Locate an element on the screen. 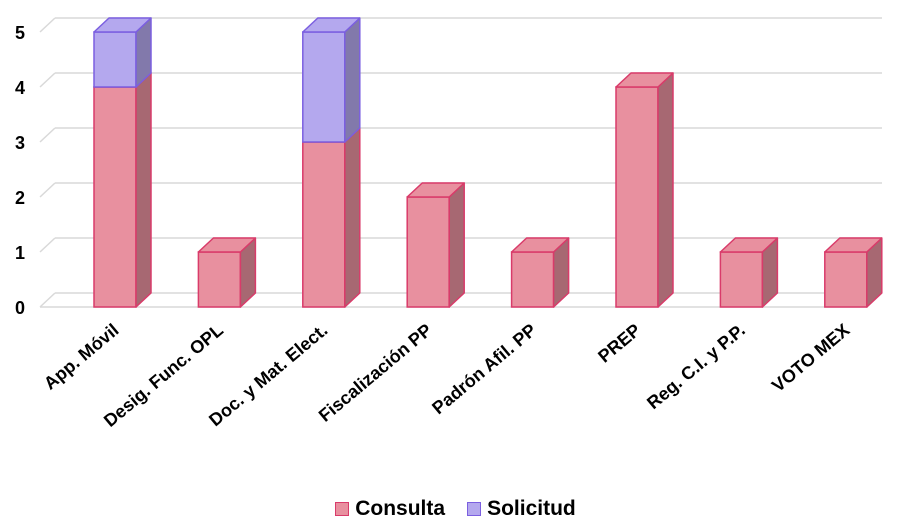 Image resolution: width=911 pixels, height=525 pixels. y-tick-label: 0 is located at coordinates (20, 308).